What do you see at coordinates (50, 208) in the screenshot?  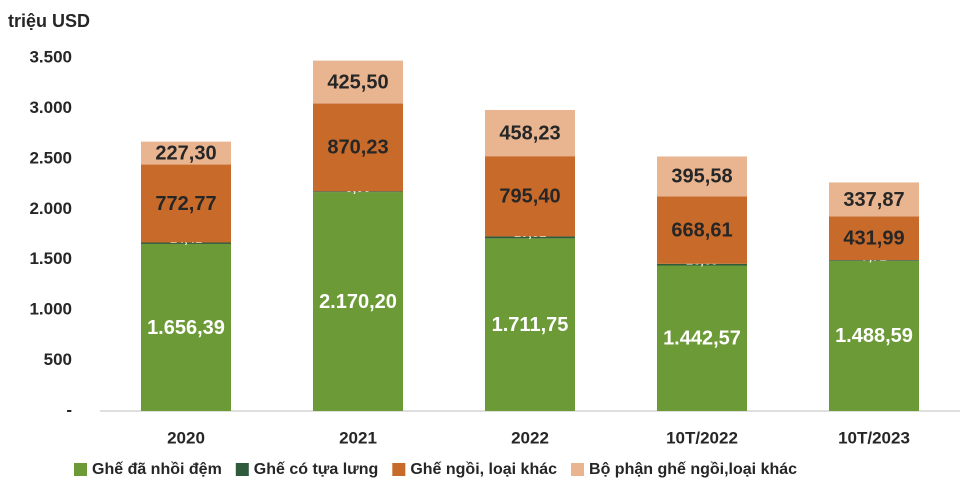 I see `y-tick-label: 2.000` at bounding box center [50, 208].